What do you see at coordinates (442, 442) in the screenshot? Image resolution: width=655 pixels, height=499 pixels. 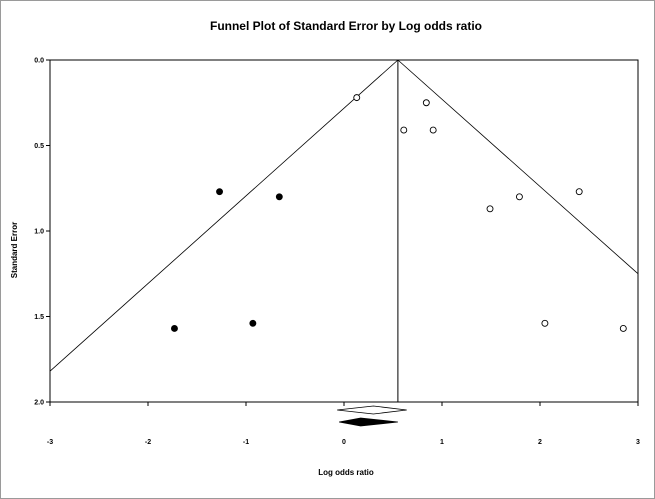 I see `x-tick-label: 1` at bounding box center [442, 442].